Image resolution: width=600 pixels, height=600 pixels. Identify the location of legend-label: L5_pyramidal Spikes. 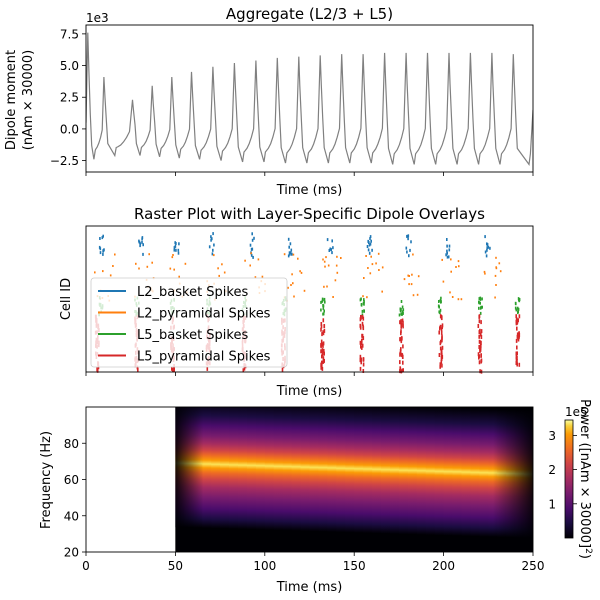
(204, 357).